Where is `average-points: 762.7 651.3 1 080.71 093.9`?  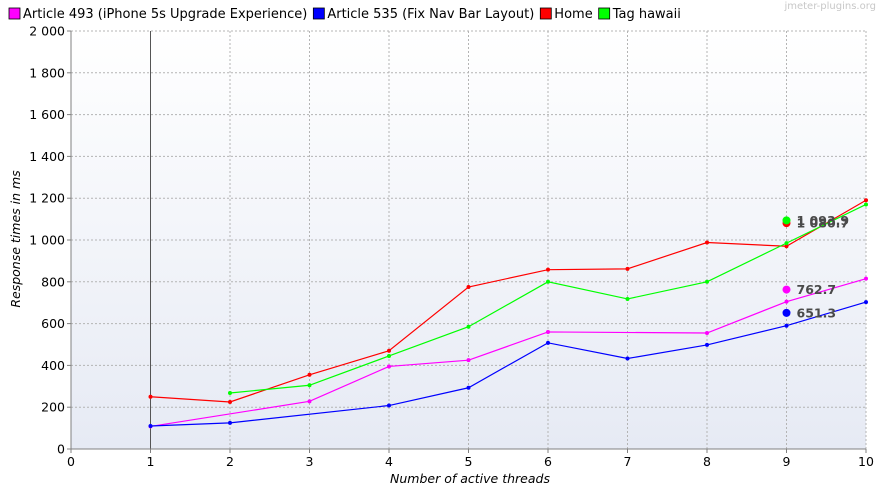 average-points: 762.7 651.3 1 080.71 093.9 is located at coordinates (816, 266).